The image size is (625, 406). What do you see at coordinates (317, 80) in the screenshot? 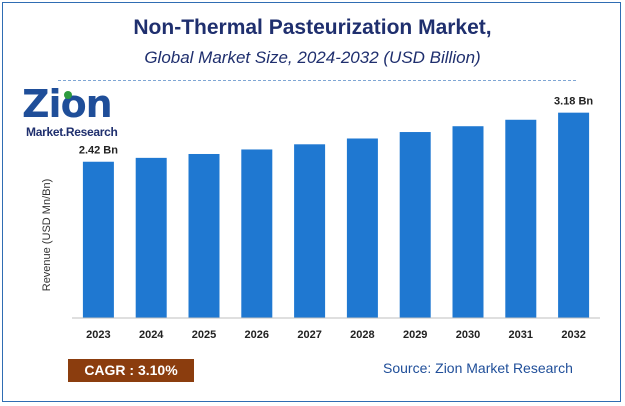
I see `title-divider` at bounding box center [317, 80].